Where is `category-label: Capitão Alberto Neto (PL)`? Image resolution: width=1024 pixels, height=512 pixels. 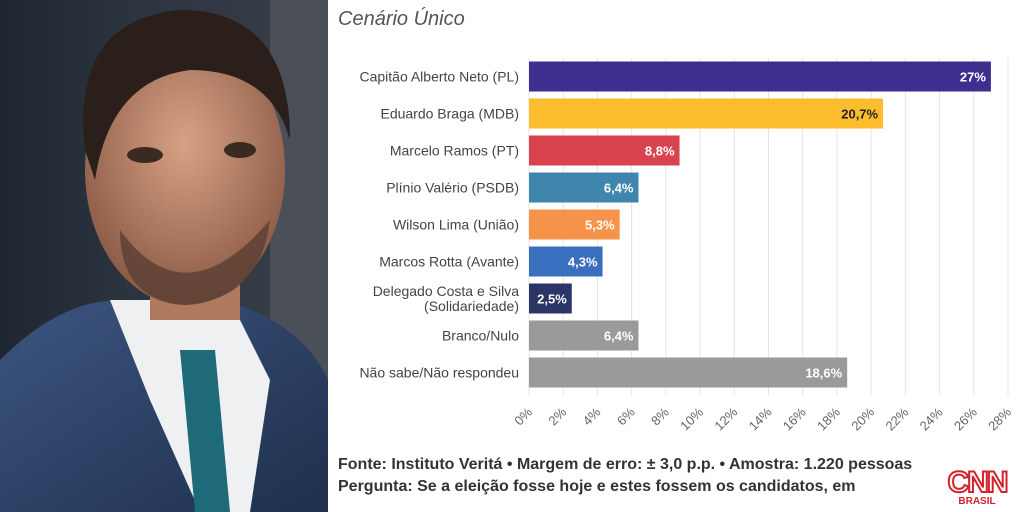
category-label: Capitão Alberto Neto (PL) is located at coordinates (439, 77).